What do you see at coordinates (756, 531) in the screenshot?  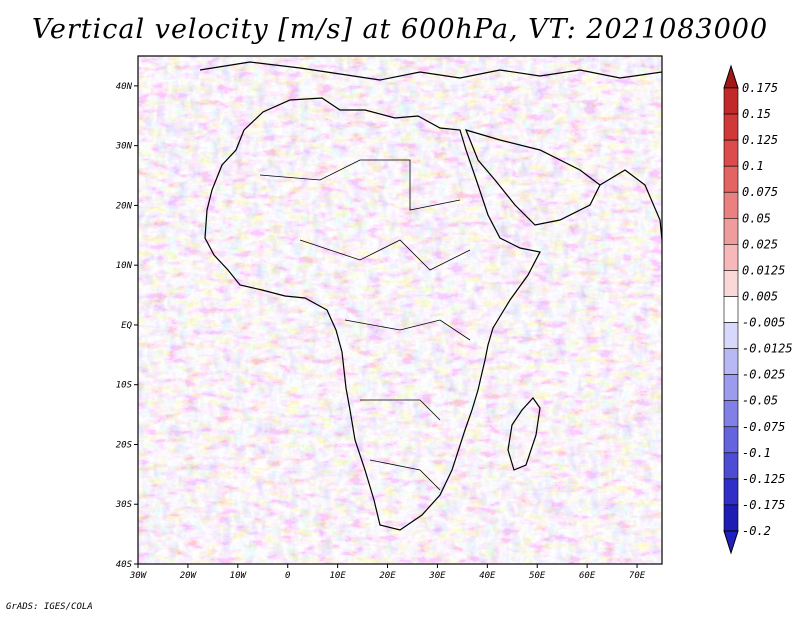 I see `colorbar-label: -0.2` at bounding box center [756, 531].